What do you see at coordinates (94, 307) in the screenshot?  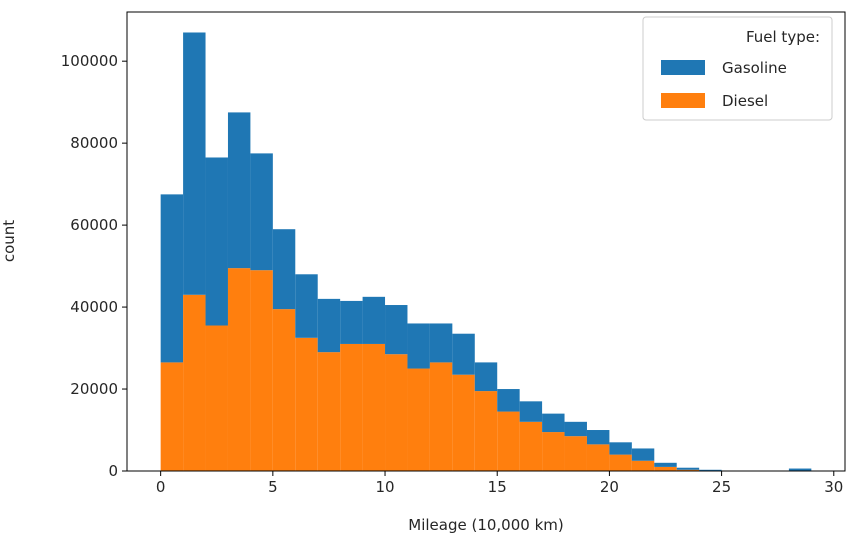 I see `y-tick-label: 40000` at bounding box center [94, 307].